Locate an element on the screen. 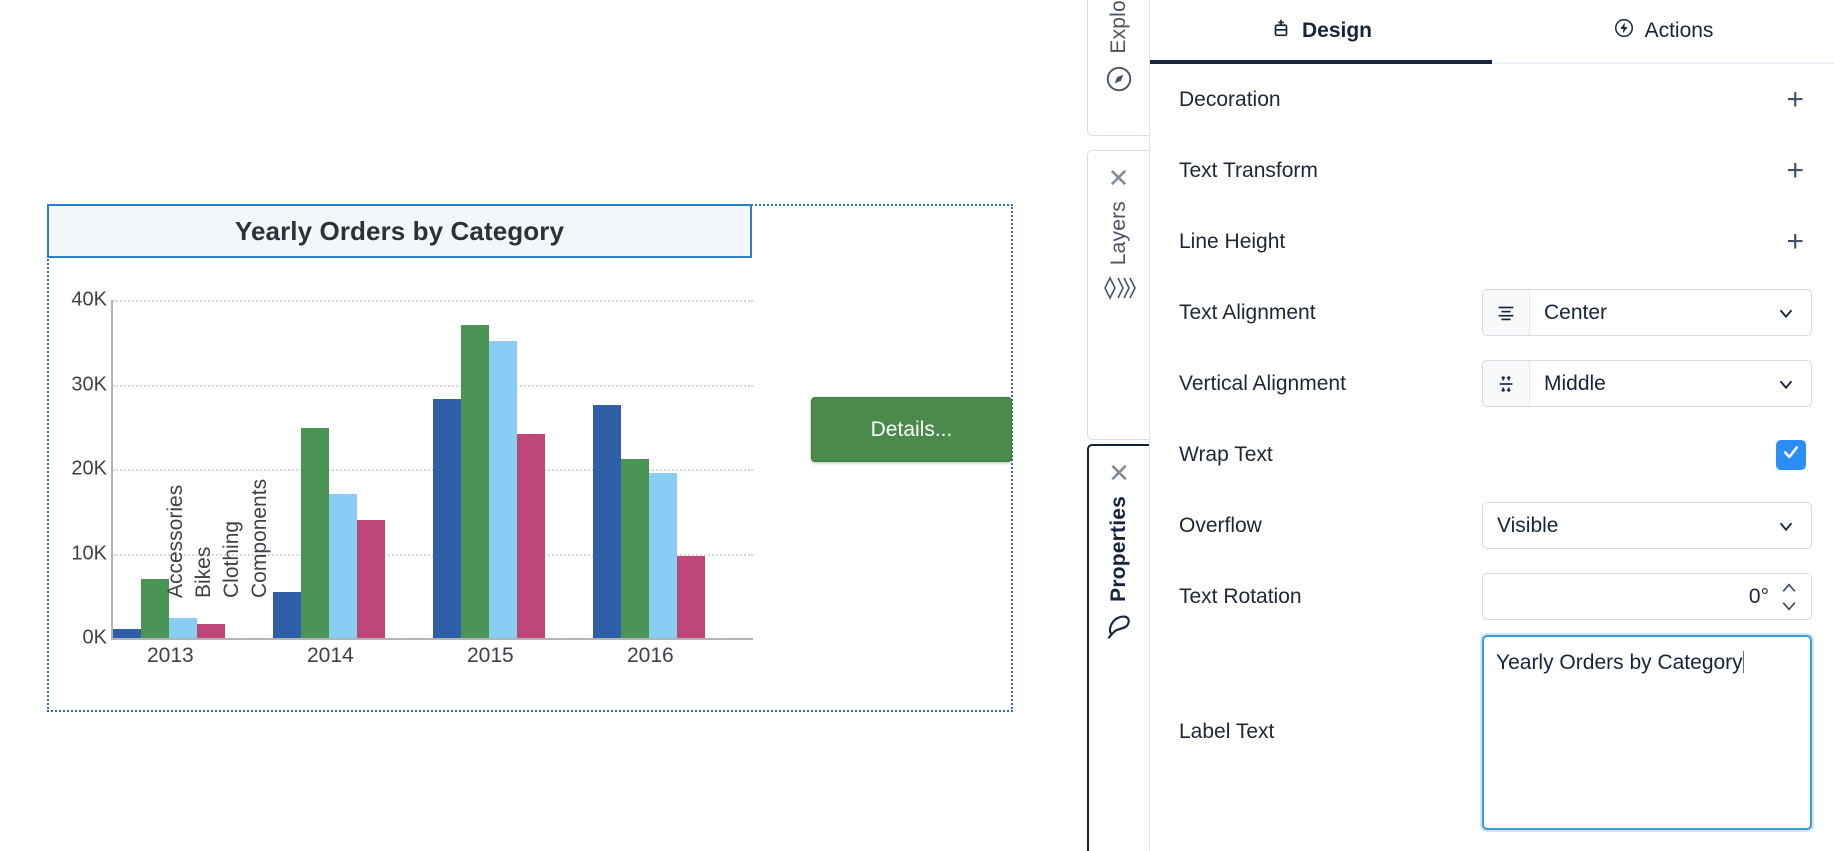  add-line-height-button: + is located at coordinates (1795, 241).